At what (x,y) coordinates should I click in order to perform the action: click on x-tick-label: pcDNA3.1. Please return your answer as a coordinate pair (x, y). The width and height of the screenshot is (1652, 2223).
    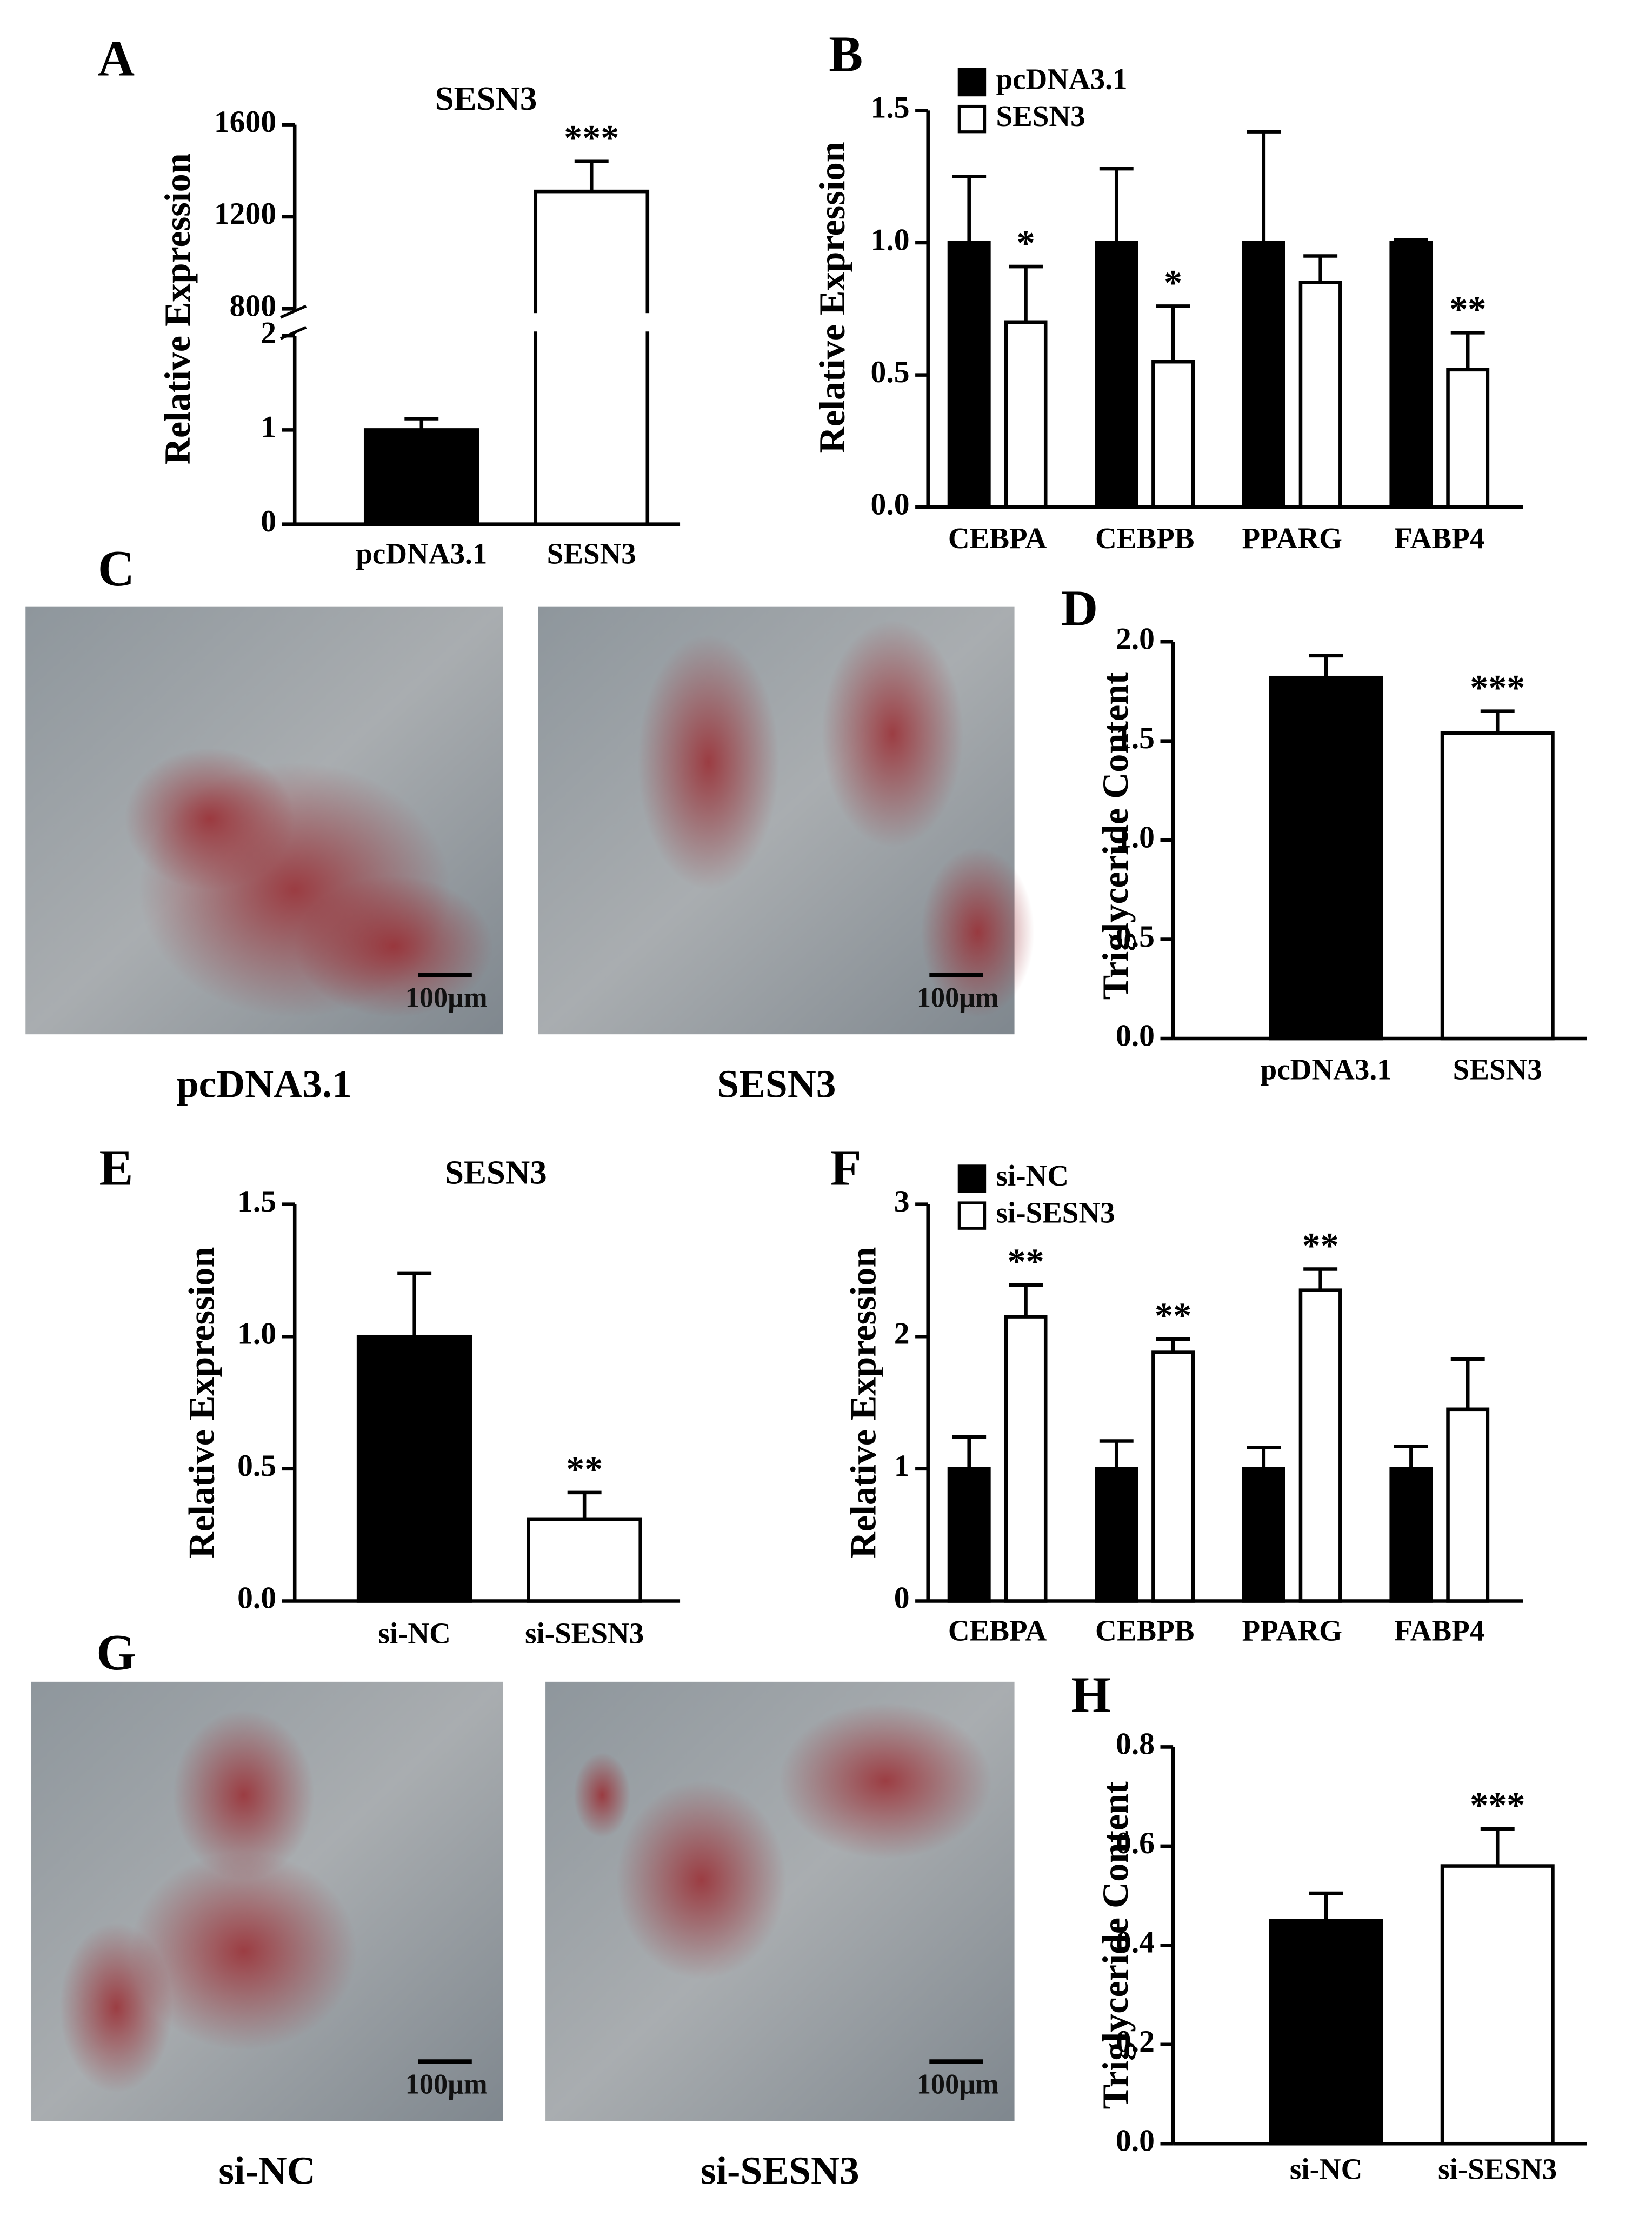
    Looking at the image, I should click on (1326, 1069).